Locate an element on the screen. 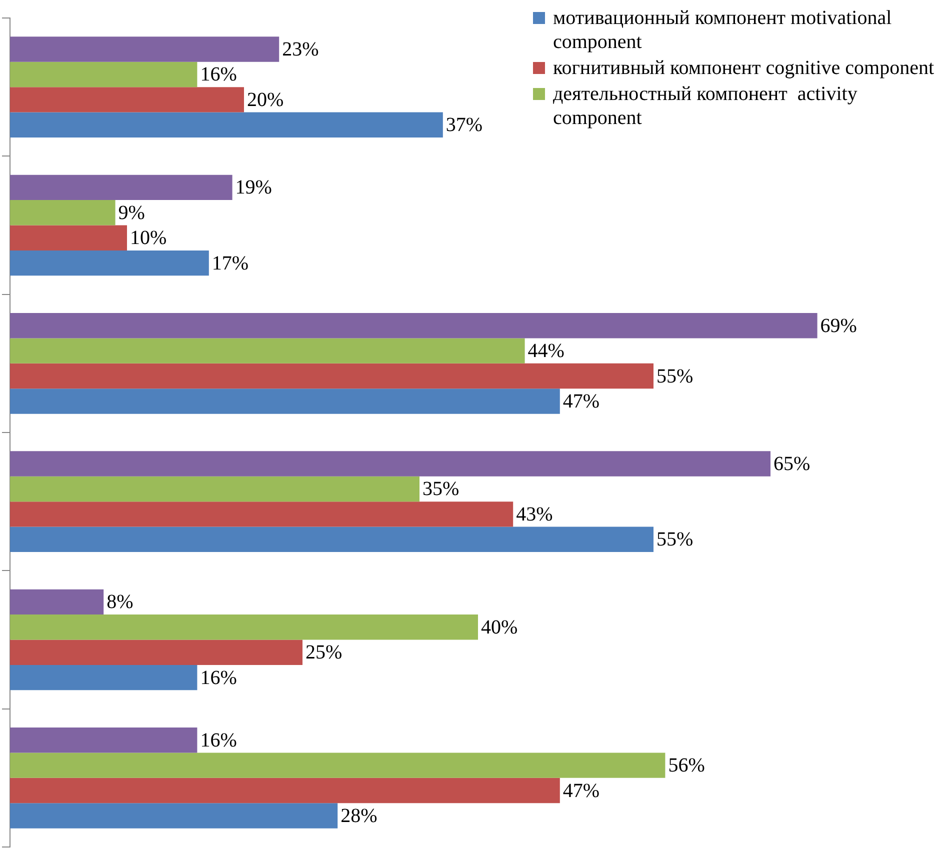 The height and width of the screenshot is (851, 944). data-label: 9% is located at coordinates (131, 213).